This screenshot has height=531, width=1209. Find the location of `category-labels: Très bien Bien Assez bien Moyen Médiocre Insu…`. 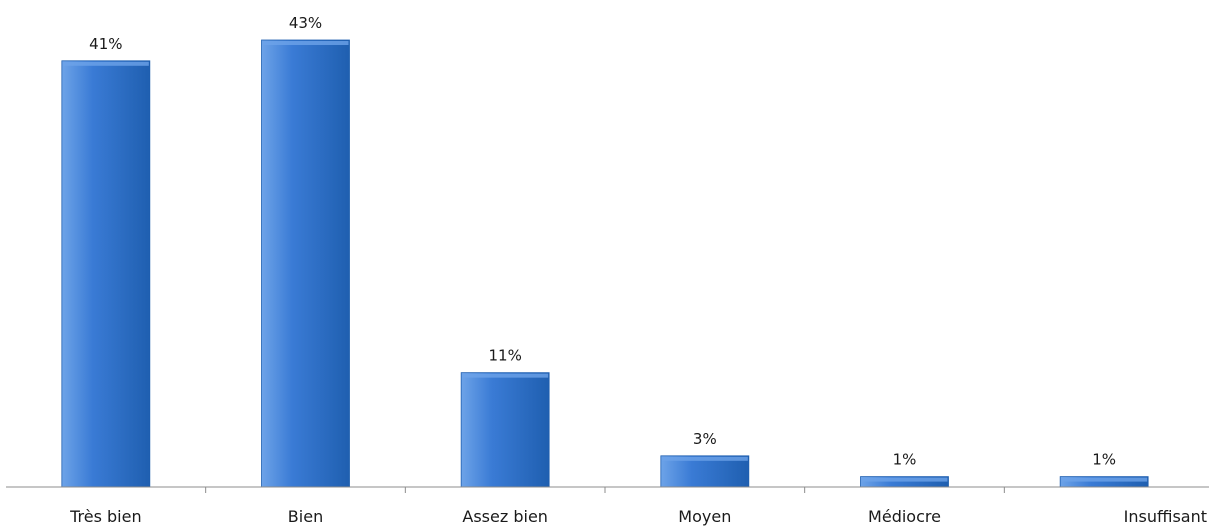

category-labels: Très bien Bien Assez bien Moyen Médiocre Insu… is located at coordinates (638, 516).